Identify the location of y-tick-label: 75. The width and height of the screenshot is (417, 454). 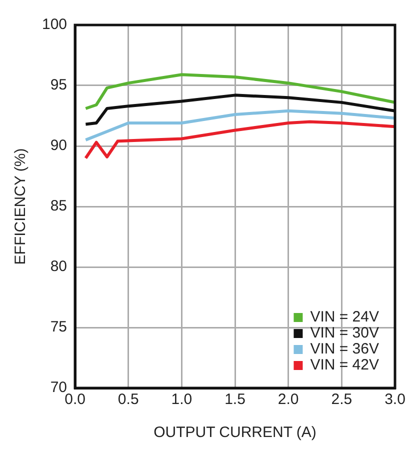
(59, 327).